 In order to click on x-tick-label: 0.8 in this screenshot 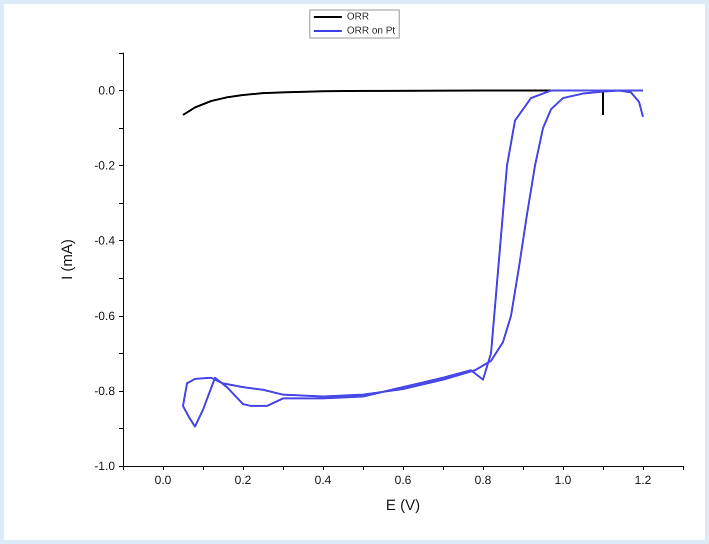, I will do `click(483, 480)`.